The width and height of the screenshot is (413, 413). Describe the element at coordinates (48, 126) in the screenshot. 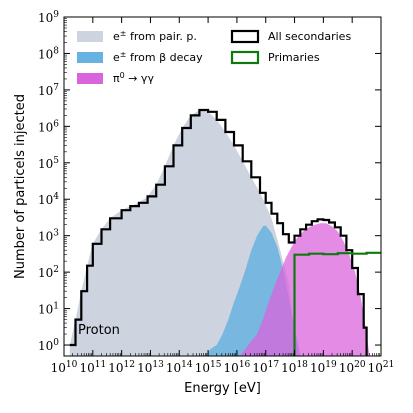

I see `y-tick-label: 106` at that location.